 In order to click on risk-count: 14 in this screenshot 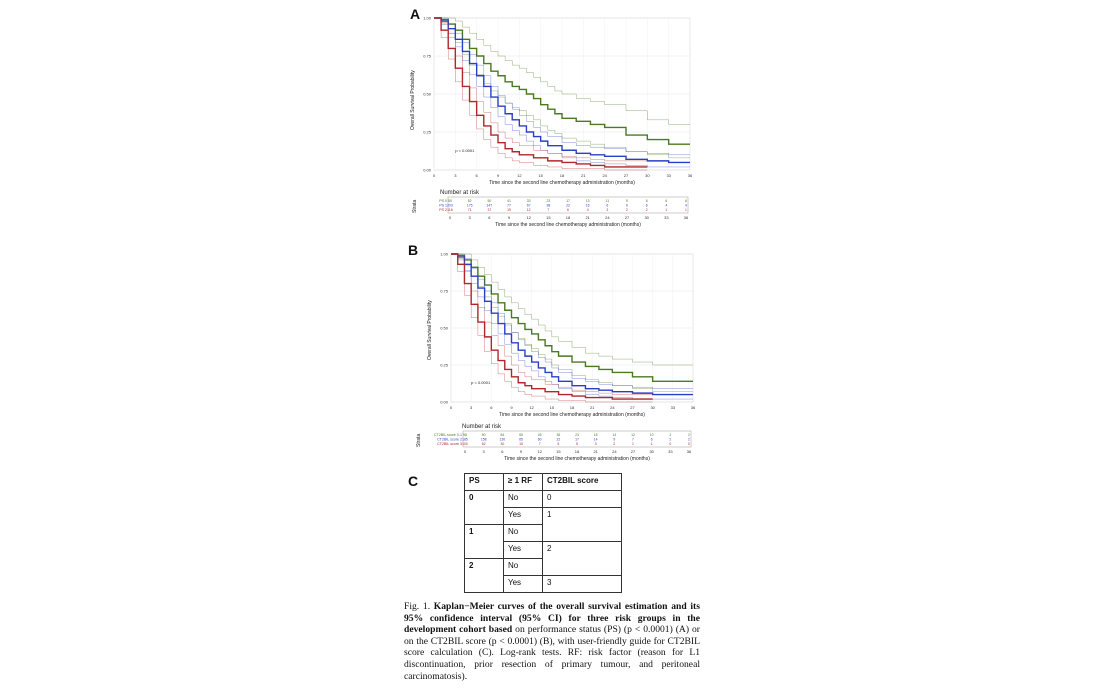, I will do `click(614, 435)`.